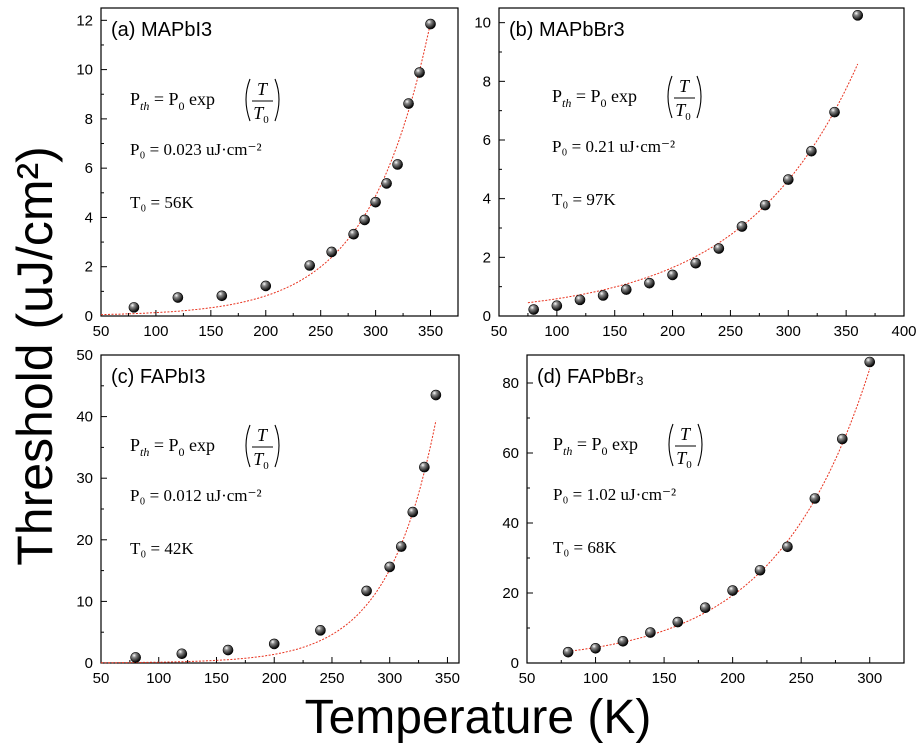  I want to click on x-tick-label: 400, so click(903, 331).